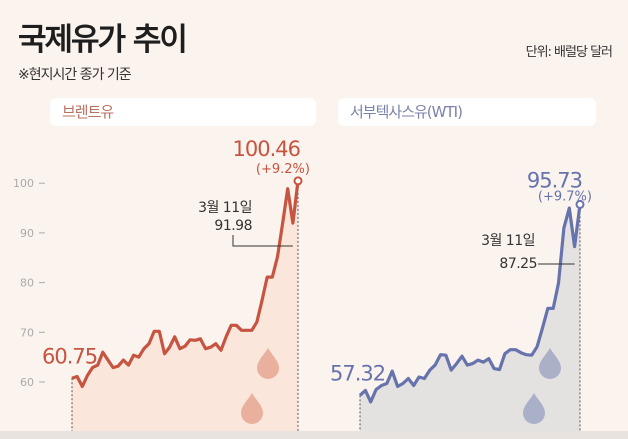 Image resolution: width=628 pixels, height=439 pixels. I want to click on annotation-value: 87.25, so click(518, 264).